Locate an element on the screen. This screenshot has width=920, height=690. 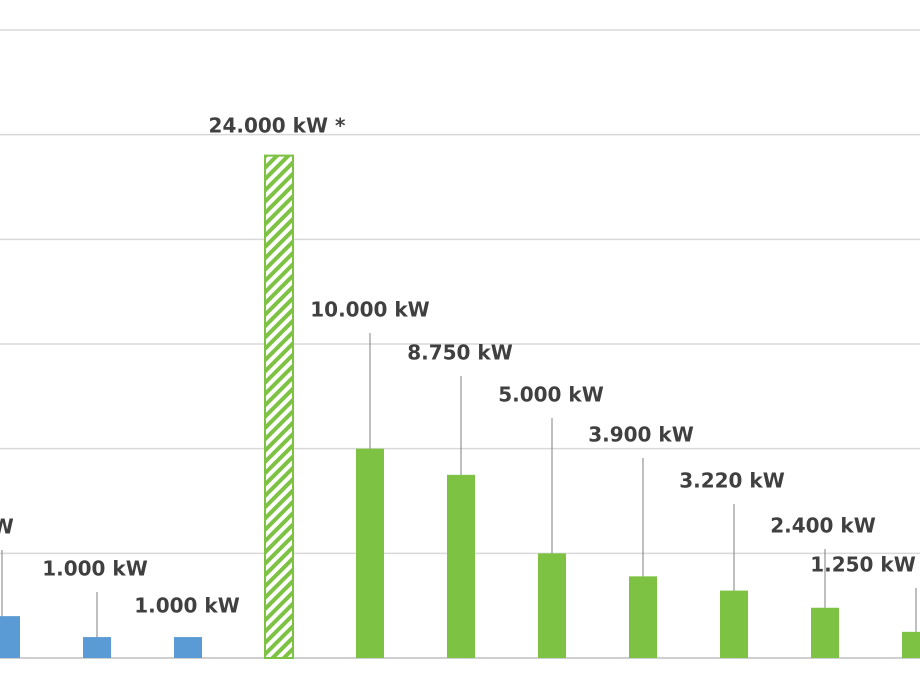
data-label: 5.000 kW is located at coordinates (551, 395).